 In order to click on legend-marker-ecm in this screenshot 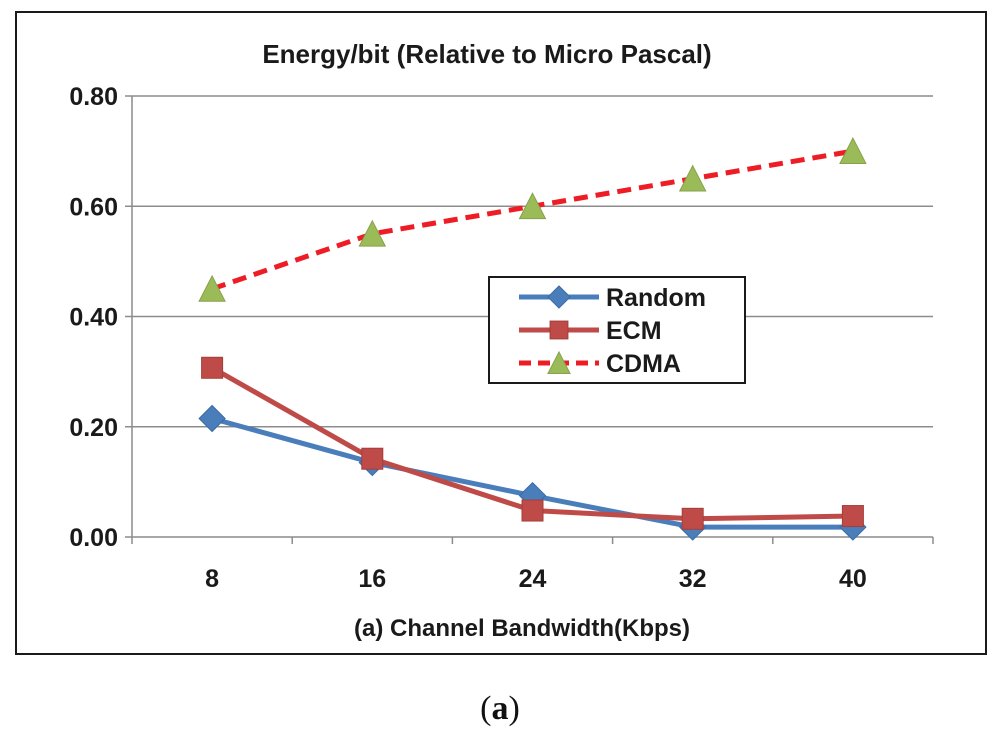, I will do `click(559, 330)`.